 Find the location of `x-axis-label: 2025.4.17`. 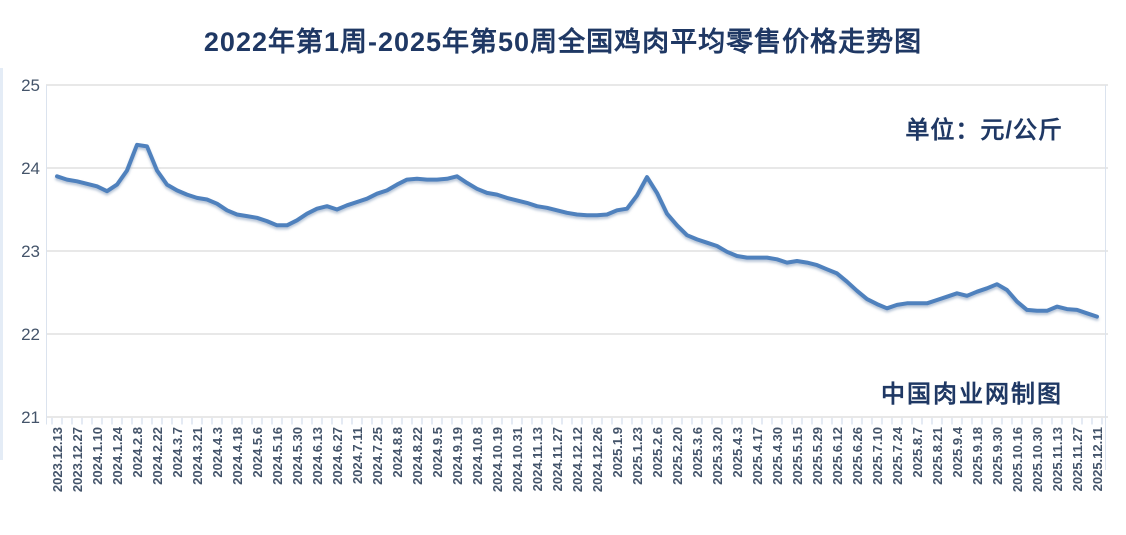

x-axis-label: 2025.4.17 is located at coordinates (757, 456).